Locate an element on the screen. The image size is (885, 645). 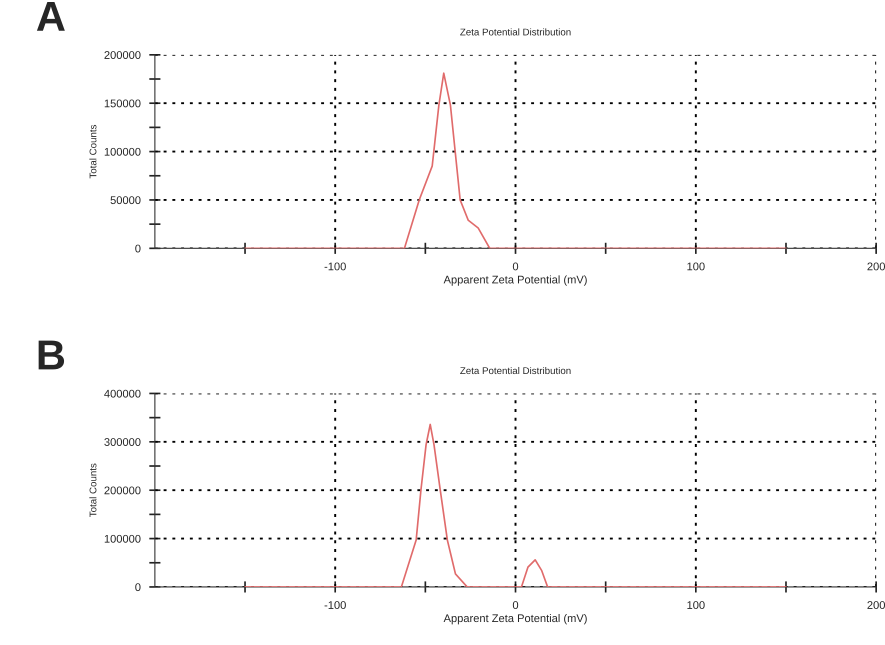
text: B is located at coordinates (51, 355).